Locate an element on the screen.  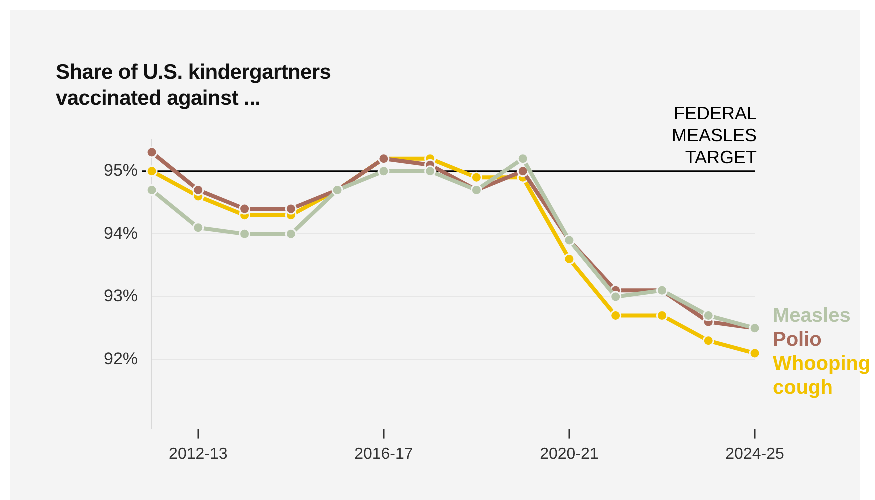
x-tick-label: 2024-25 is located at coordinates (755, 454).